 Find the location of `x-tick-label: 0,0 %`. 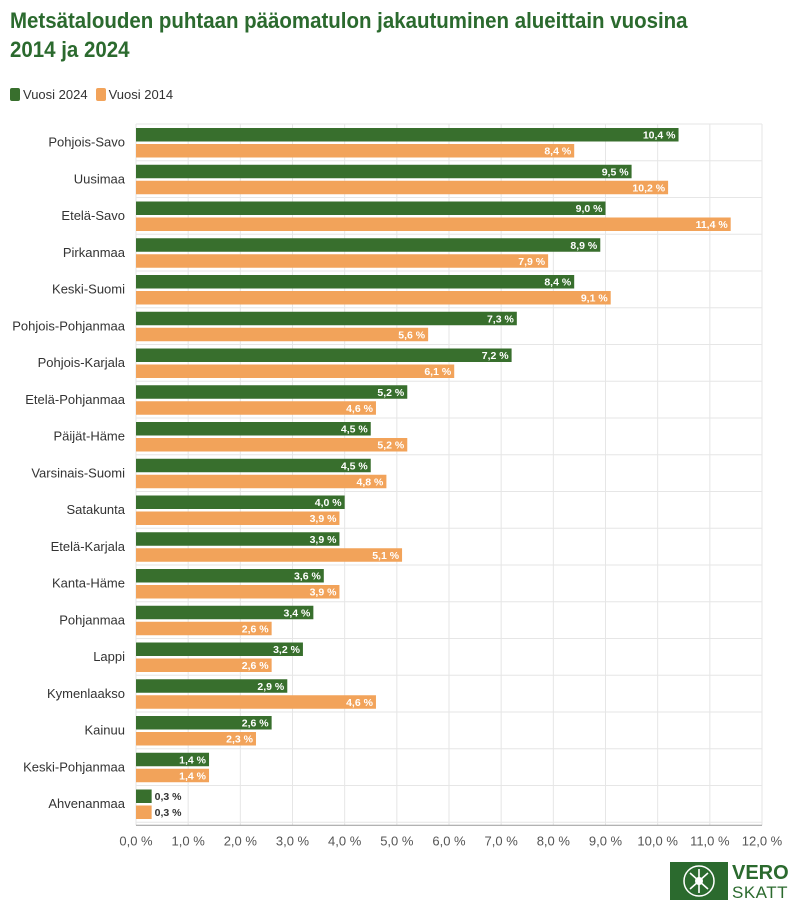

x-tick-label: 0,0 % is located at coordinates (136, 840).